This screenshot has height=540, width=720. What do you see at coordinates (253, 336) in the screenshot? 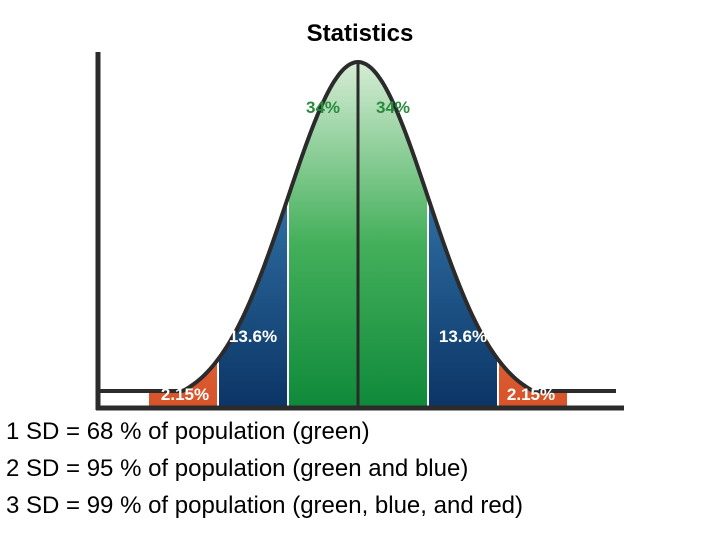
I see `region-label-1: 13.6%` at bounding box center [253, 336].